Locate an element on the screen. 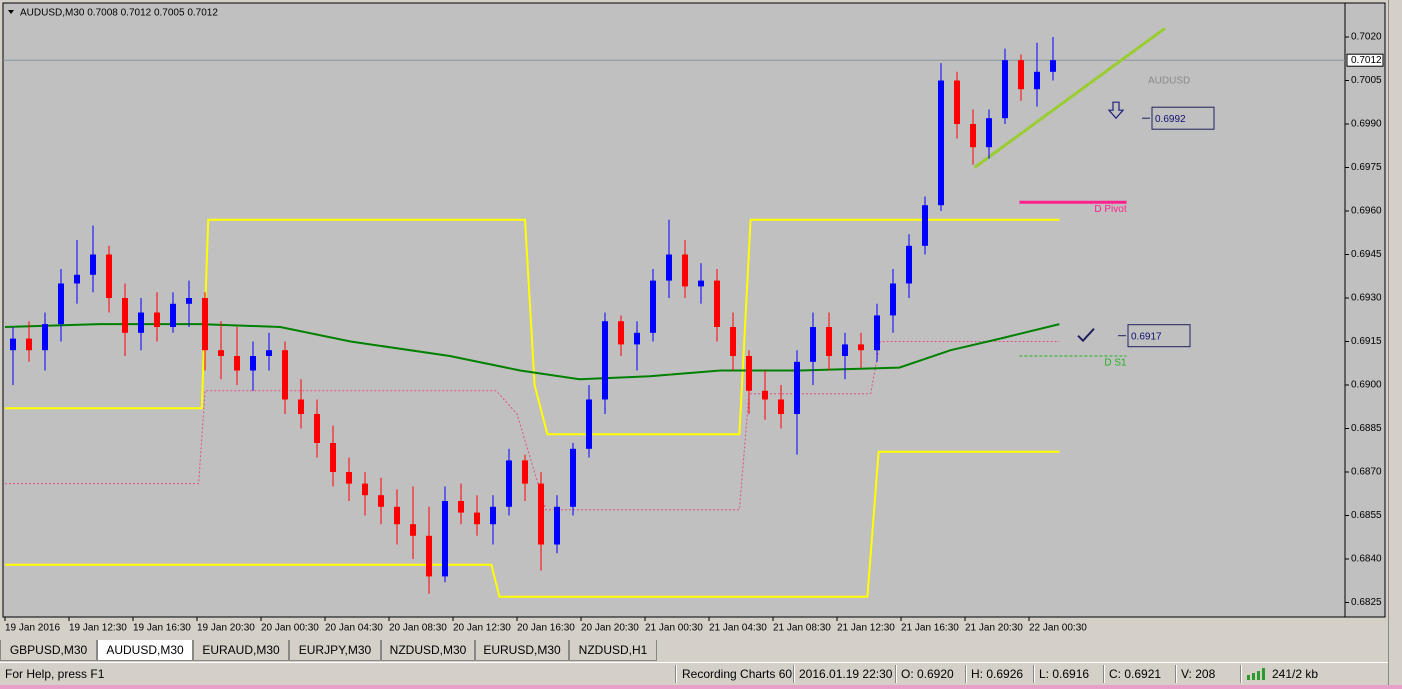 The height and width of the screenshot is (689, 1402). chart-tab: EURAUD,M30 is located at coordinates (241, 650).